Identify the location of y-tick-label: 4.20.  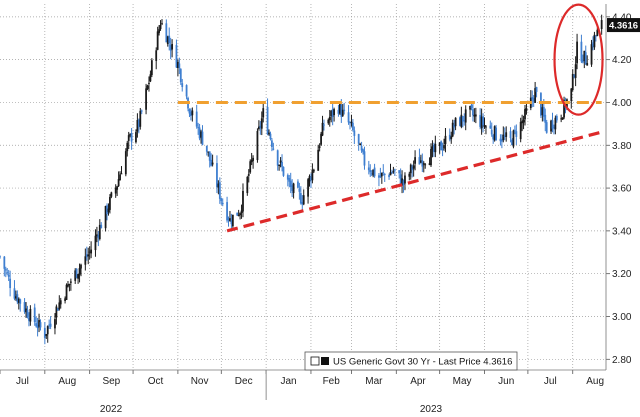
(622, 60).